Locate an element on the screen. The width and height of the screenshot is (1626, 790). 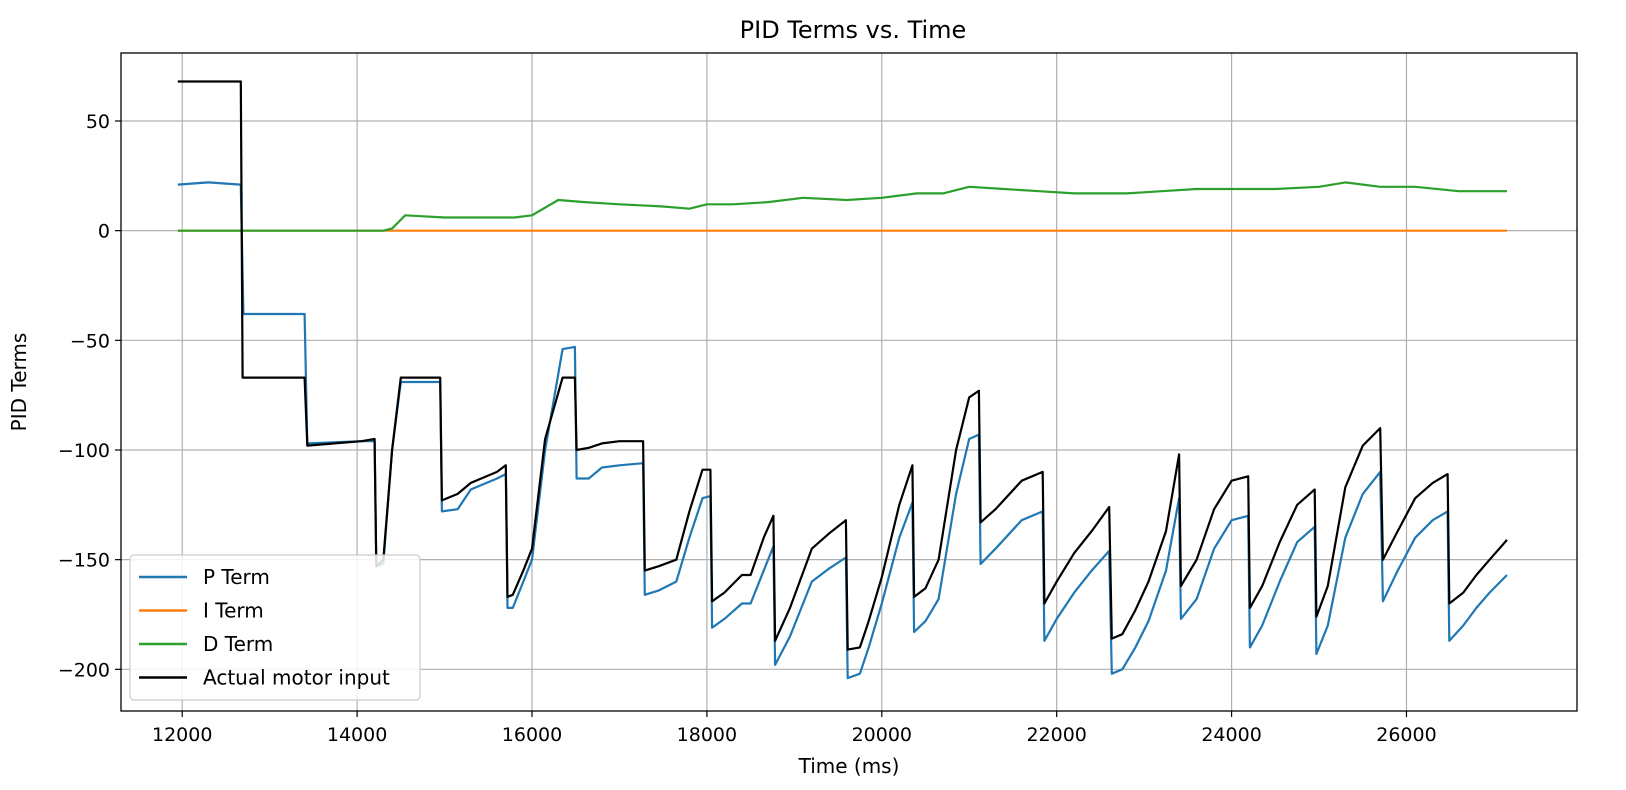
series-line-d-term is located at coordinates (842, 206).